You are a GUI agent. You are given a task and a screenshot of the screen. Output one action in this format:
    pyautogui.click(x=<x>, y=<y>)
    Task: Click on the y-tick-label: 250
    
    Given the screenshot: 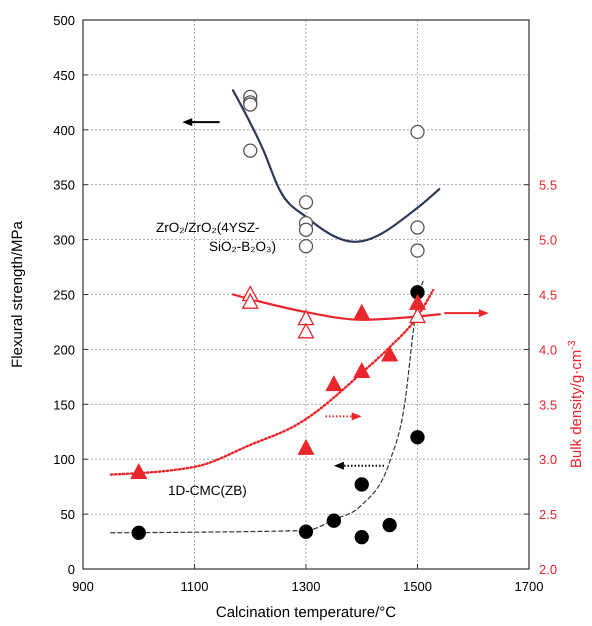 What is the action you would take?
    pyautogui.click(x=64, y=295)
    